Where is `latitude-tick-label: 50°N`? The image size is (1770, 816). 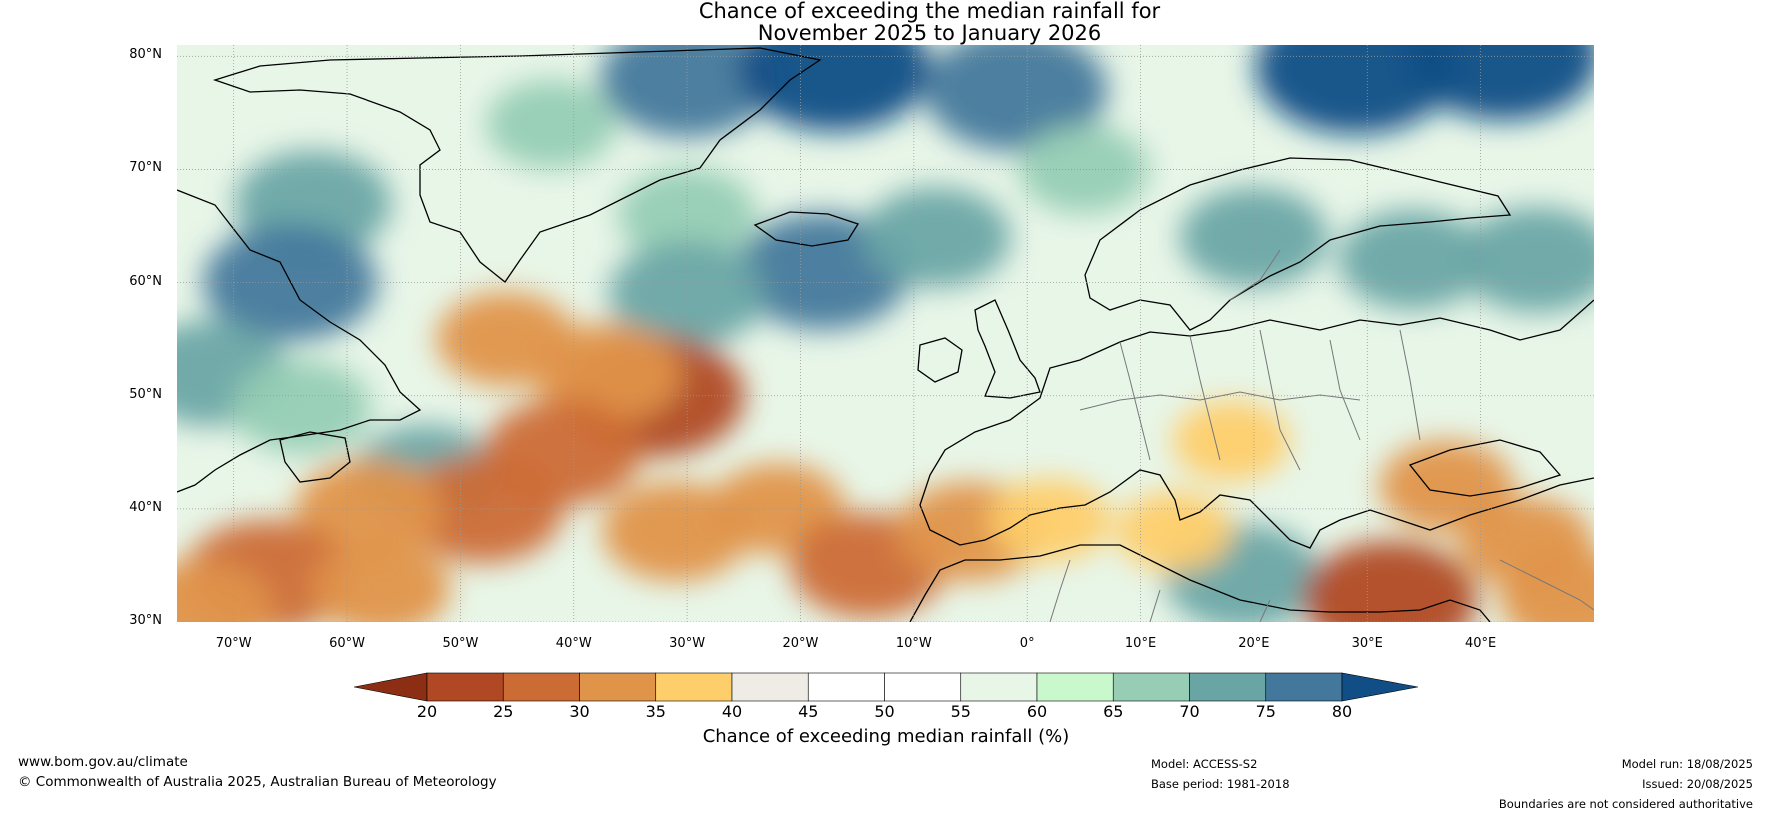
latitude-tick-label: 50°N is located at coordinates (145, 394).